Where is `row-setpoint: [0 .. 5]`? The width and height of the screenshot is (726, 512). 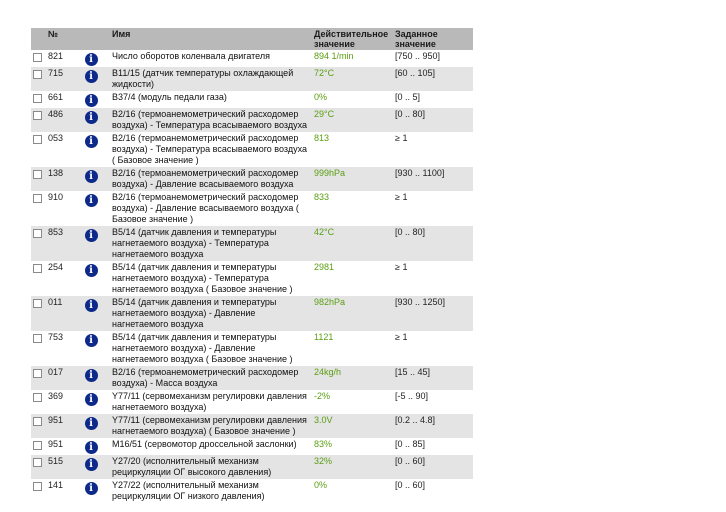
row-setpoint: [0 .. 5] is located at coordinates (433, 99).